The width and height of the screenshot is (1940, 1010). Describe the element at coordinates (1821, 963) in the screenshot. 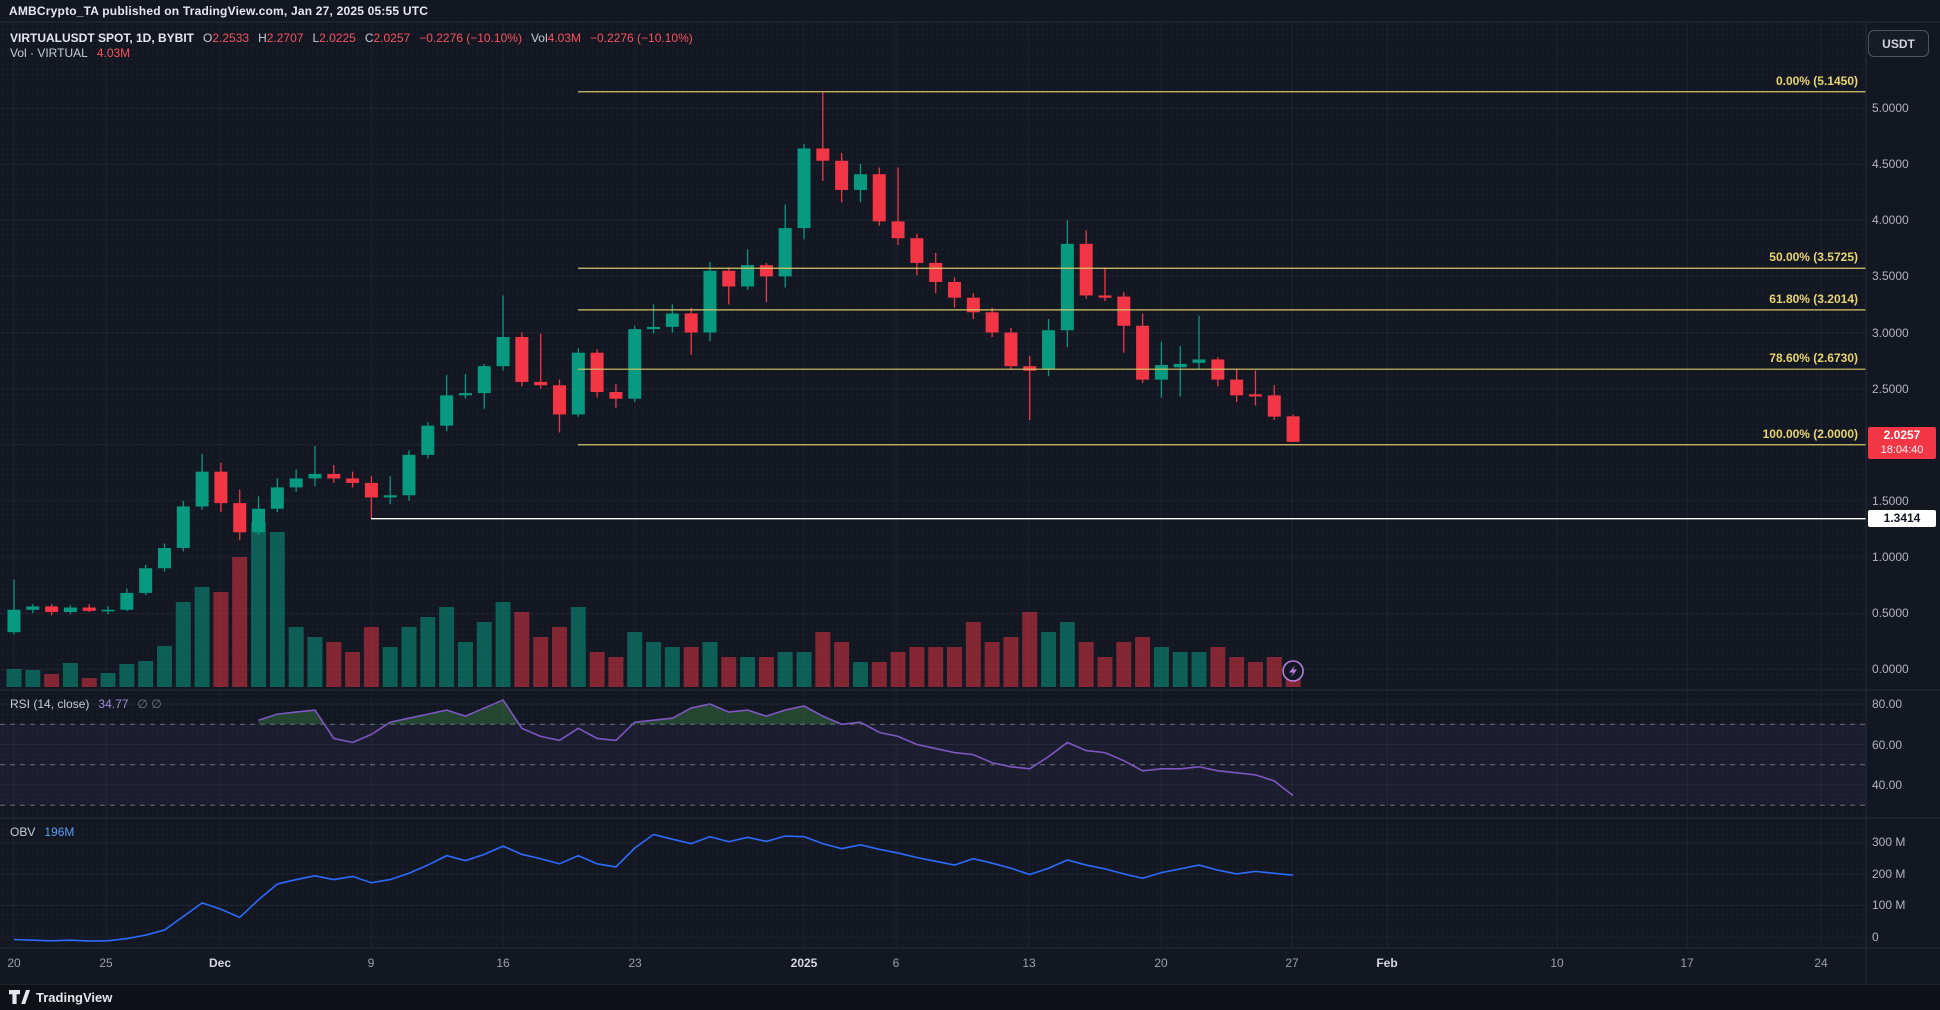

I see `time-axis-label: 24` at that location.